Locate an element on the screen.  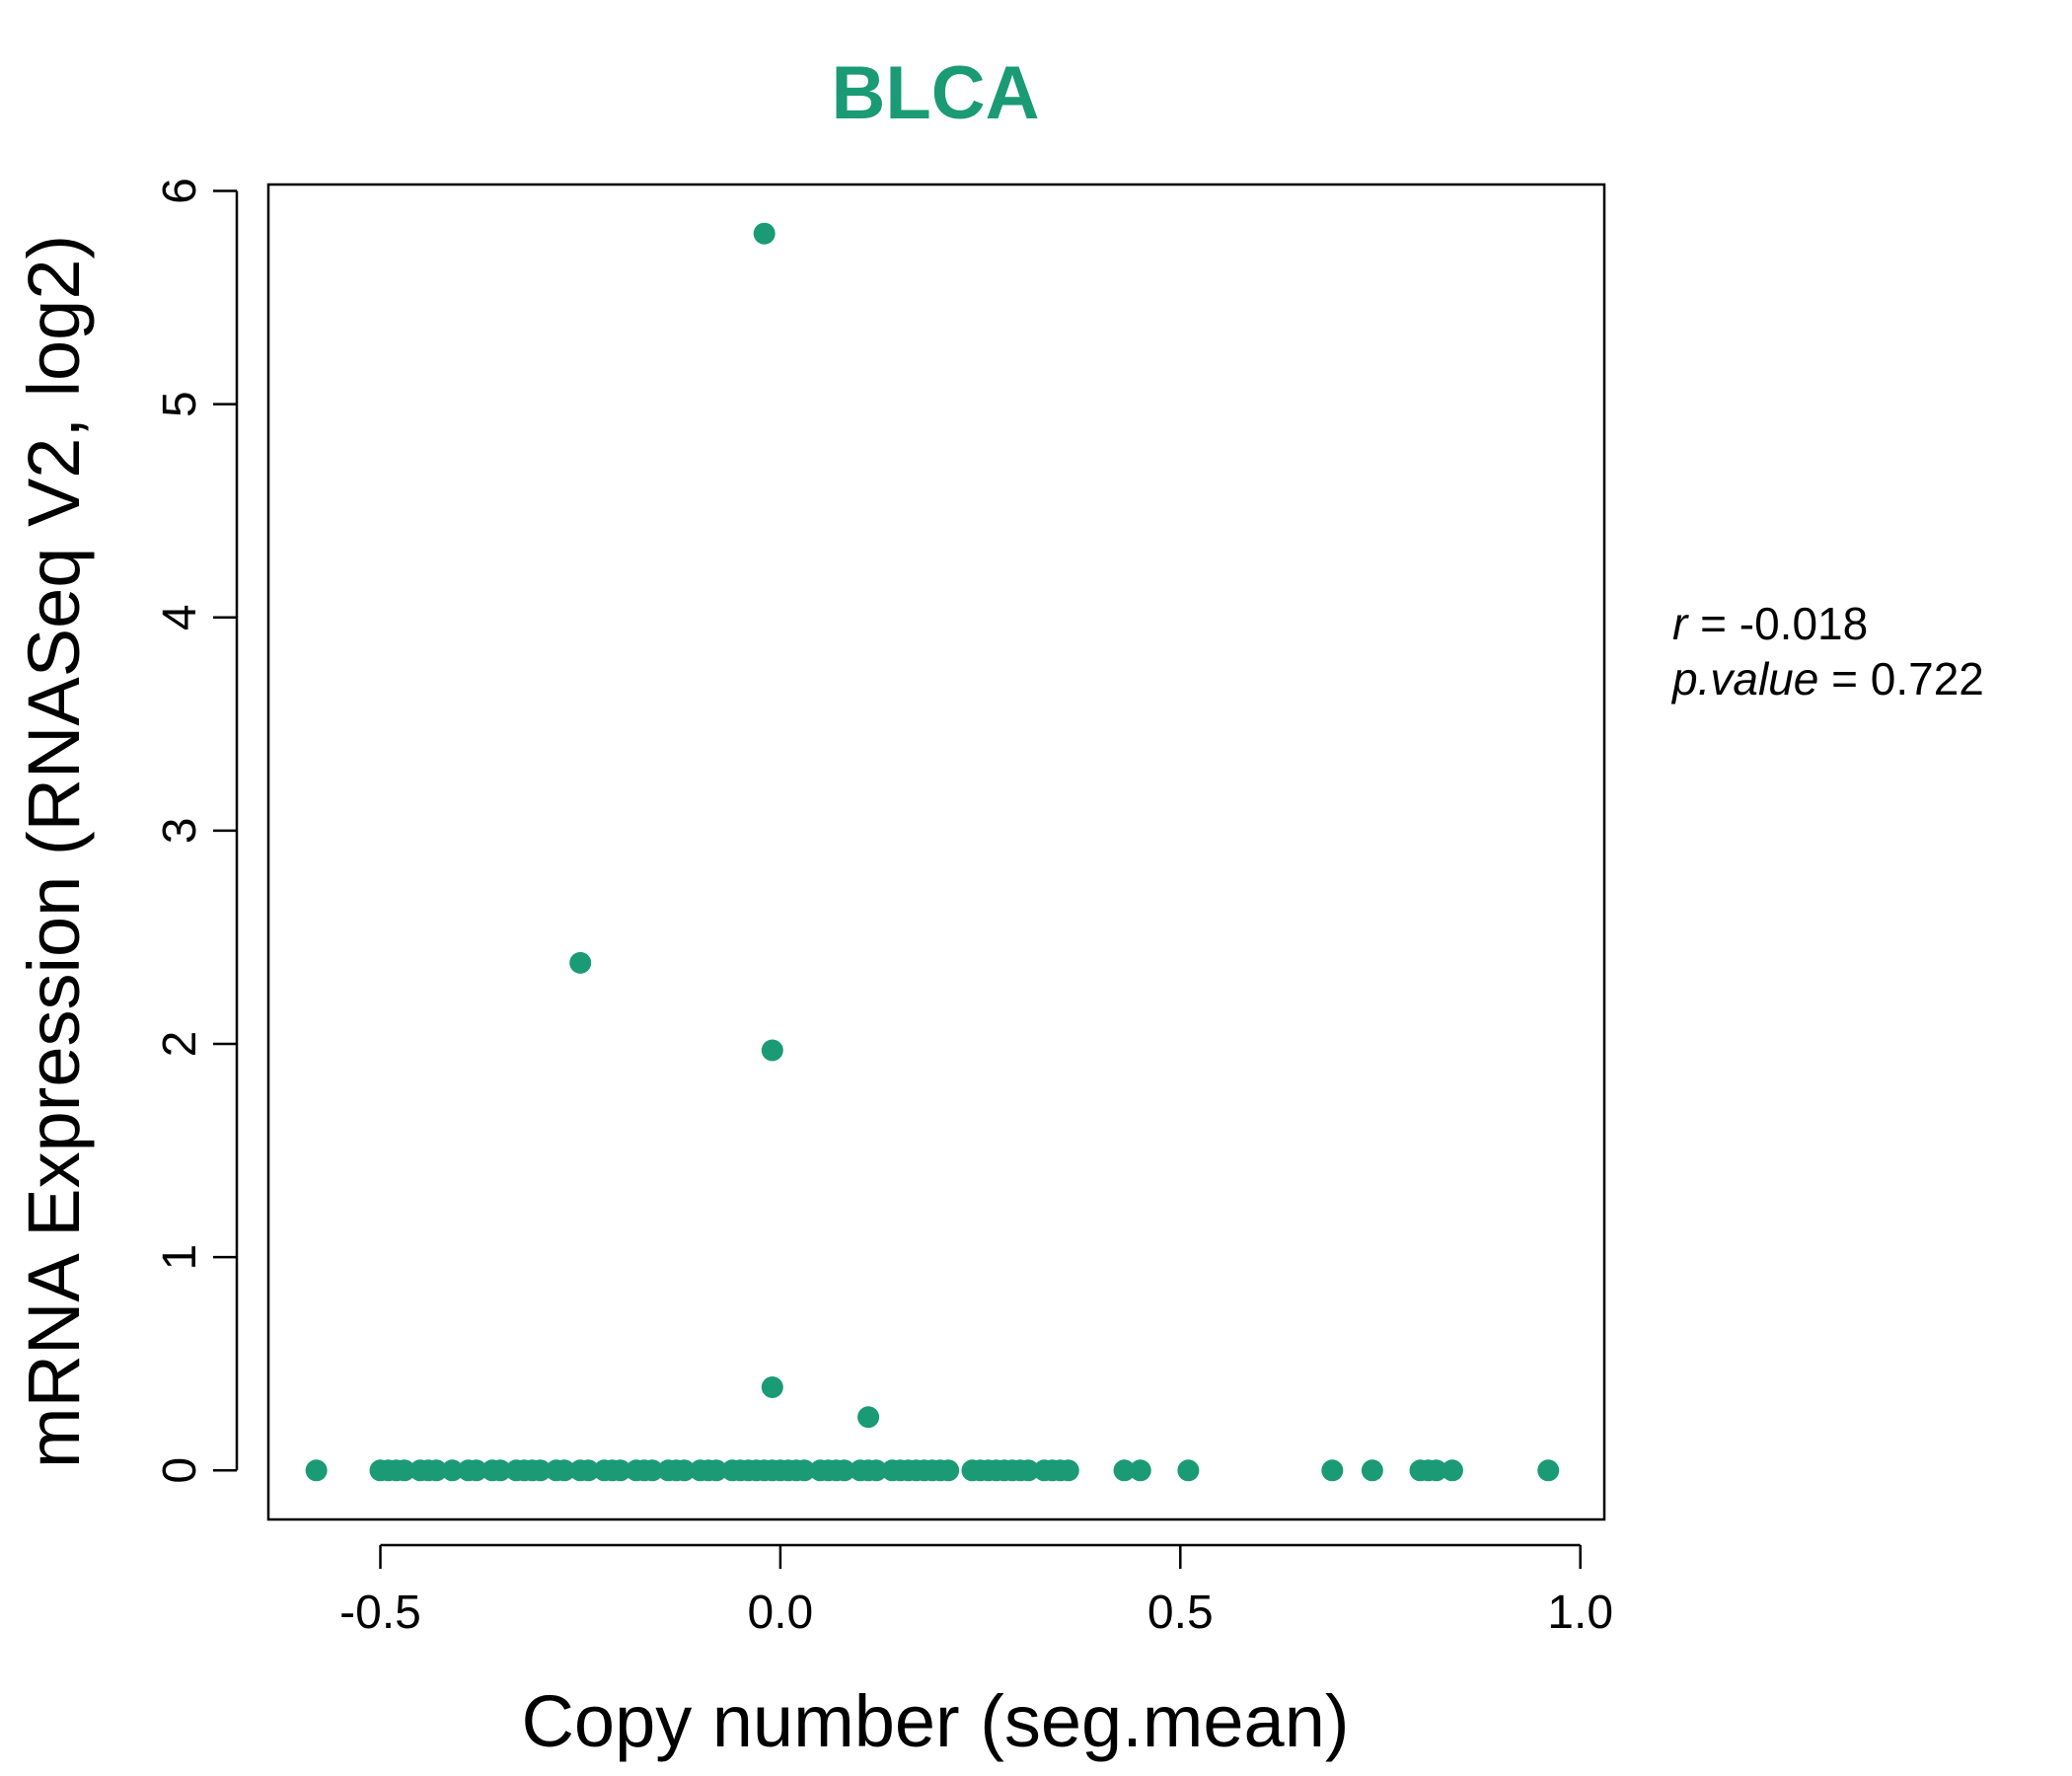
r-label: r is located at coordinates (1681, 624).